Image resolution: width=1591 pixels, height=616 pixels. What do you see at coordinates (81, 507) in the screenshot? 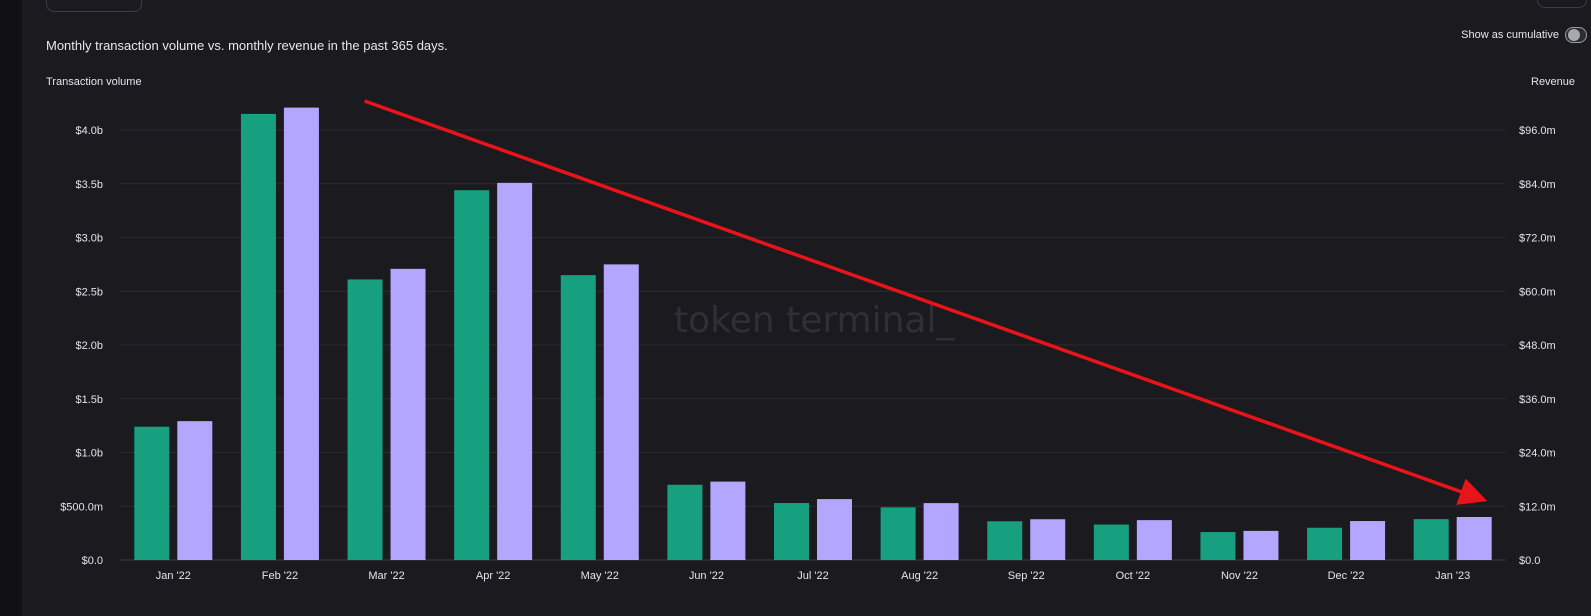
I see `left-tick-label: $500.0m` at bounding box center [81, 507].